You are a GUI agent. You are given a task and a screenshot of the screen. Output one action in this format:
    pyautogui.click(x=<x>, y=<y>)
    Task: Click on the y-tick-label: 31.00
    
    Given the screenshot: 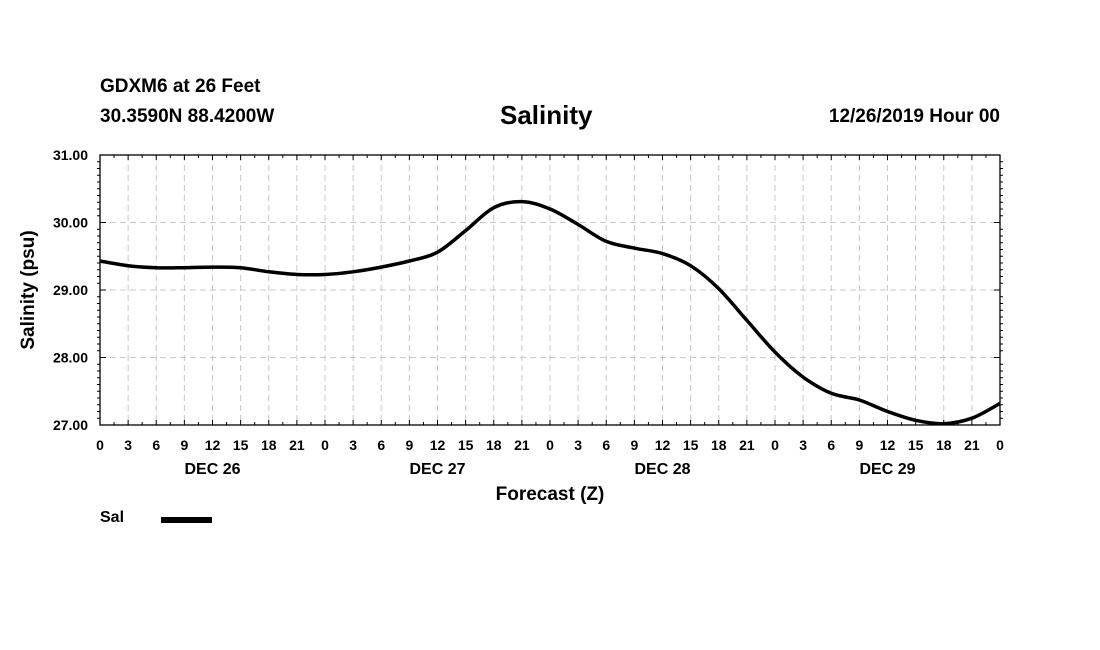 What is the action you would take?
    pyautogui.click(x=70, y=155)
    